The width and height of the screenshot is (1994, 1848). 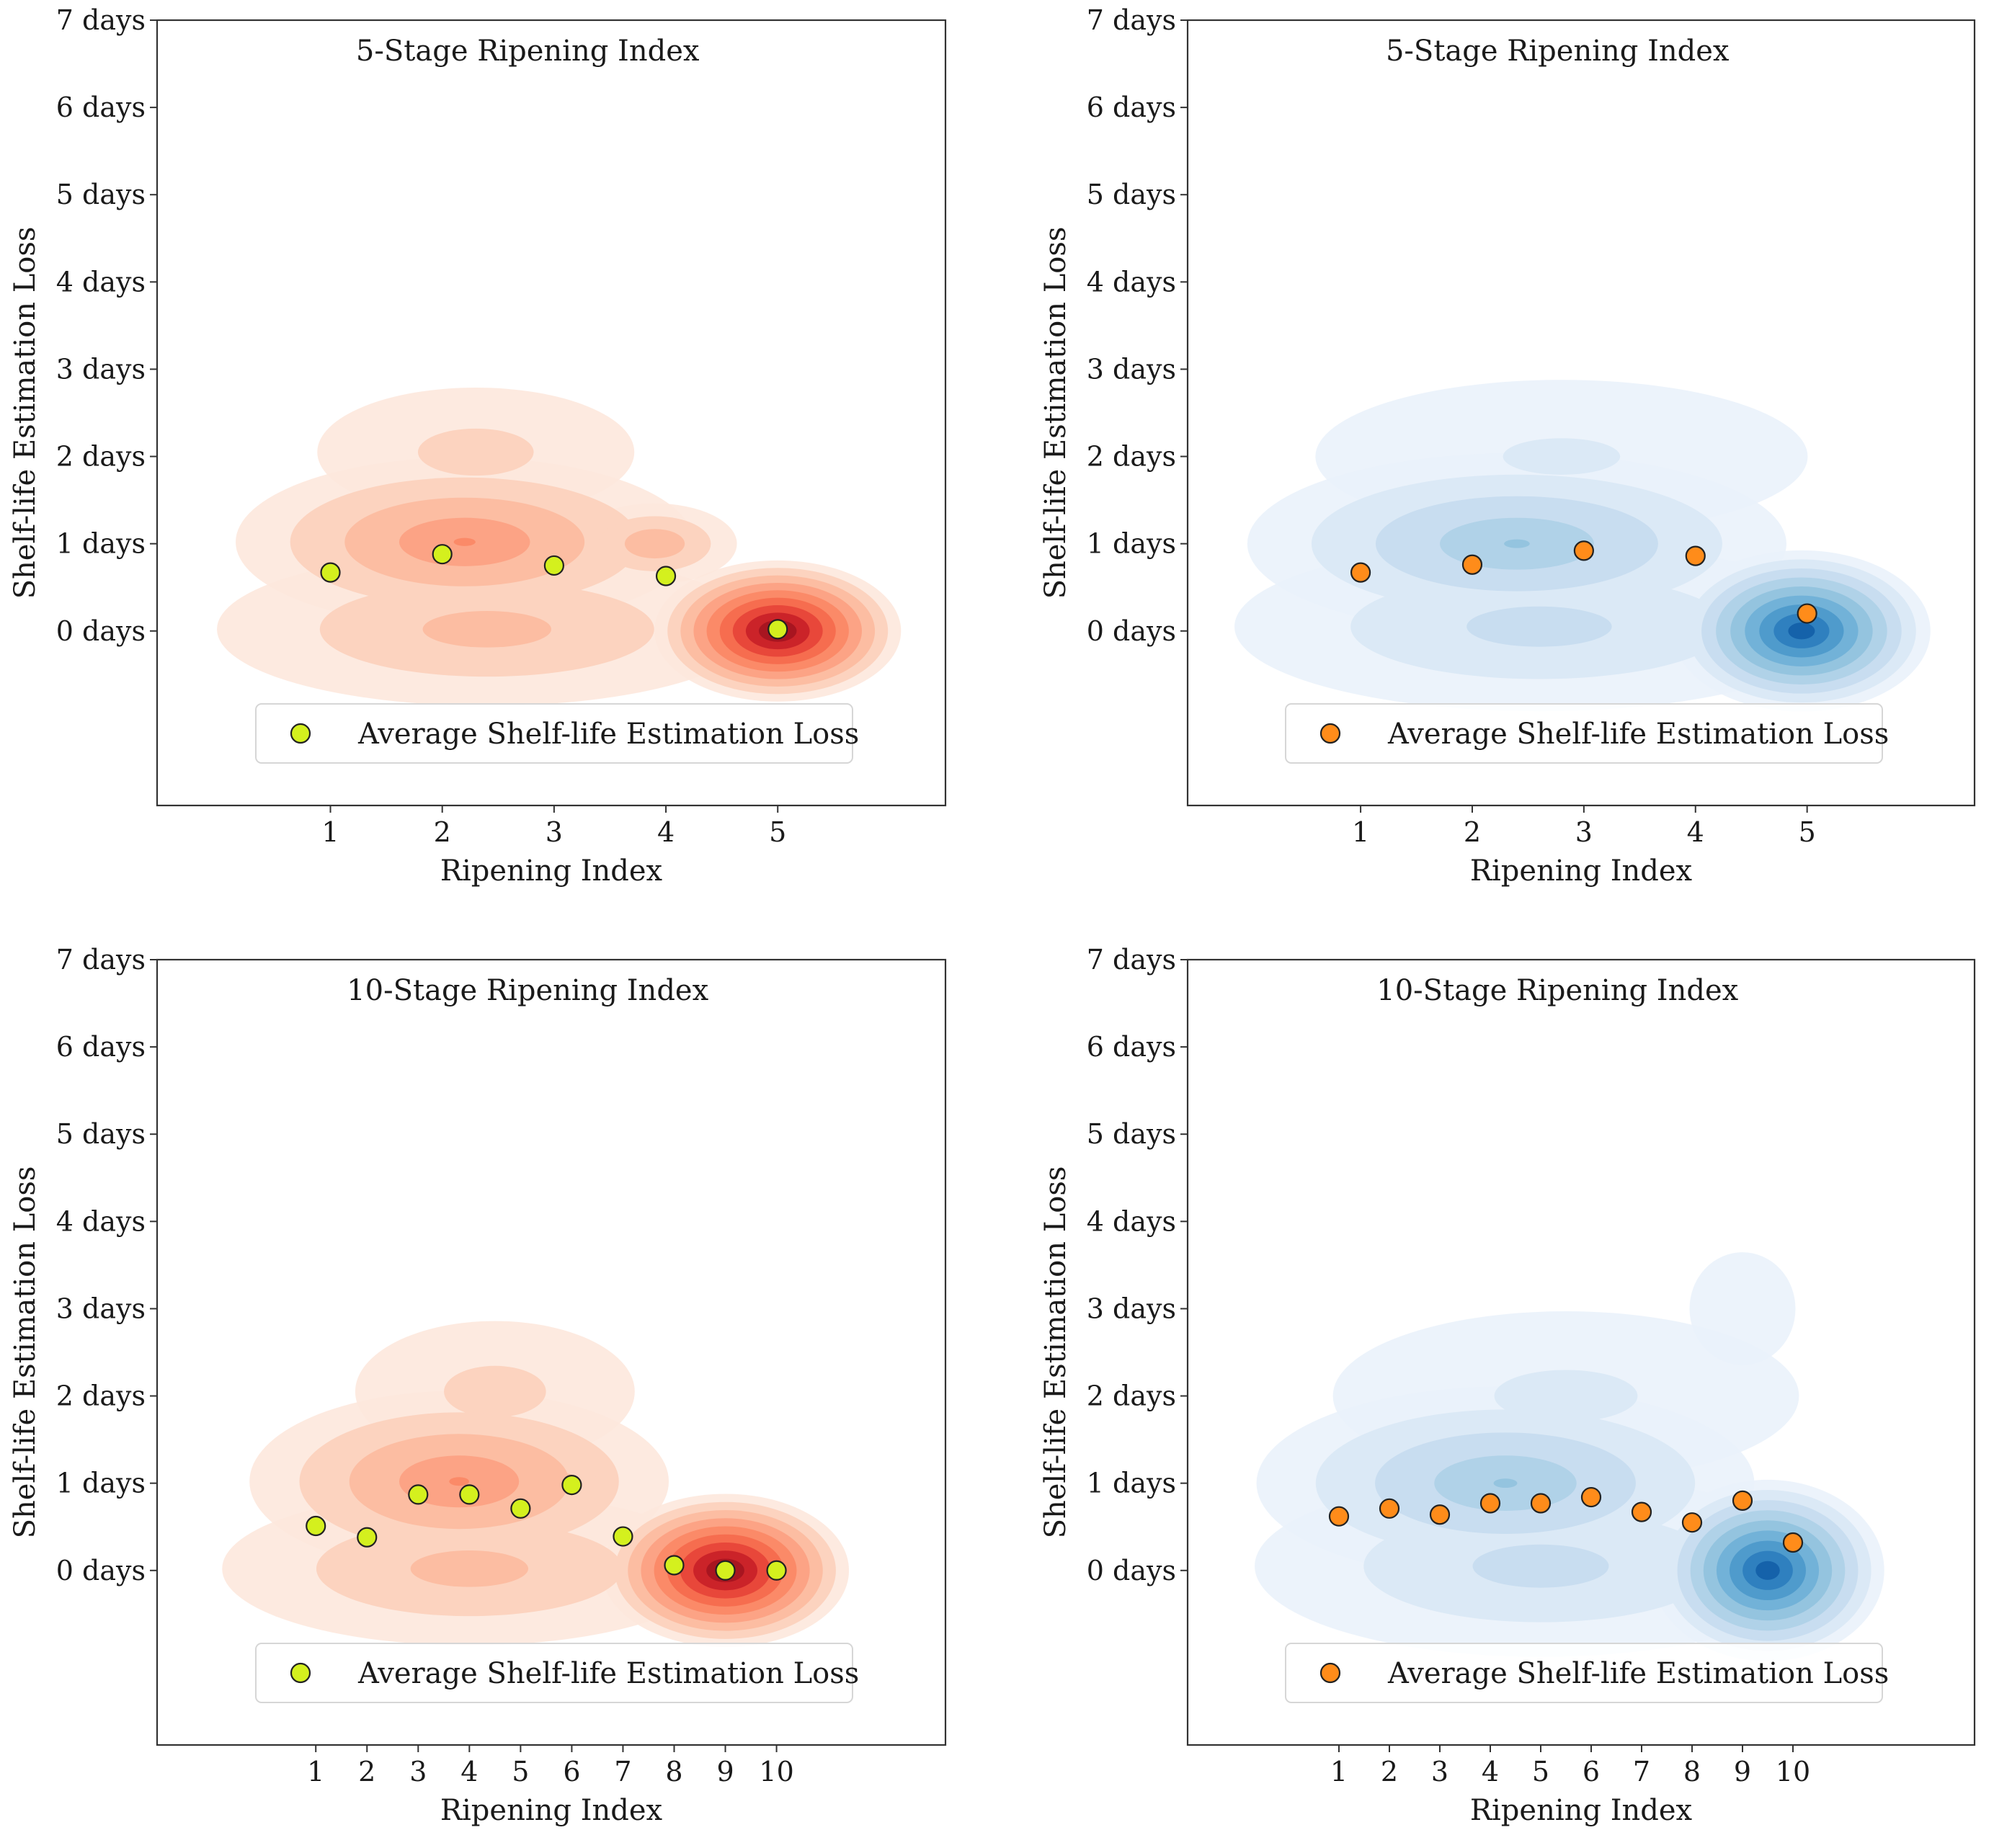 What do you see at coordinates (1557, 990) in the screenshot?
I see `panel-title: 10-Stage Ripening Index` at bounding box center [1557, 990].